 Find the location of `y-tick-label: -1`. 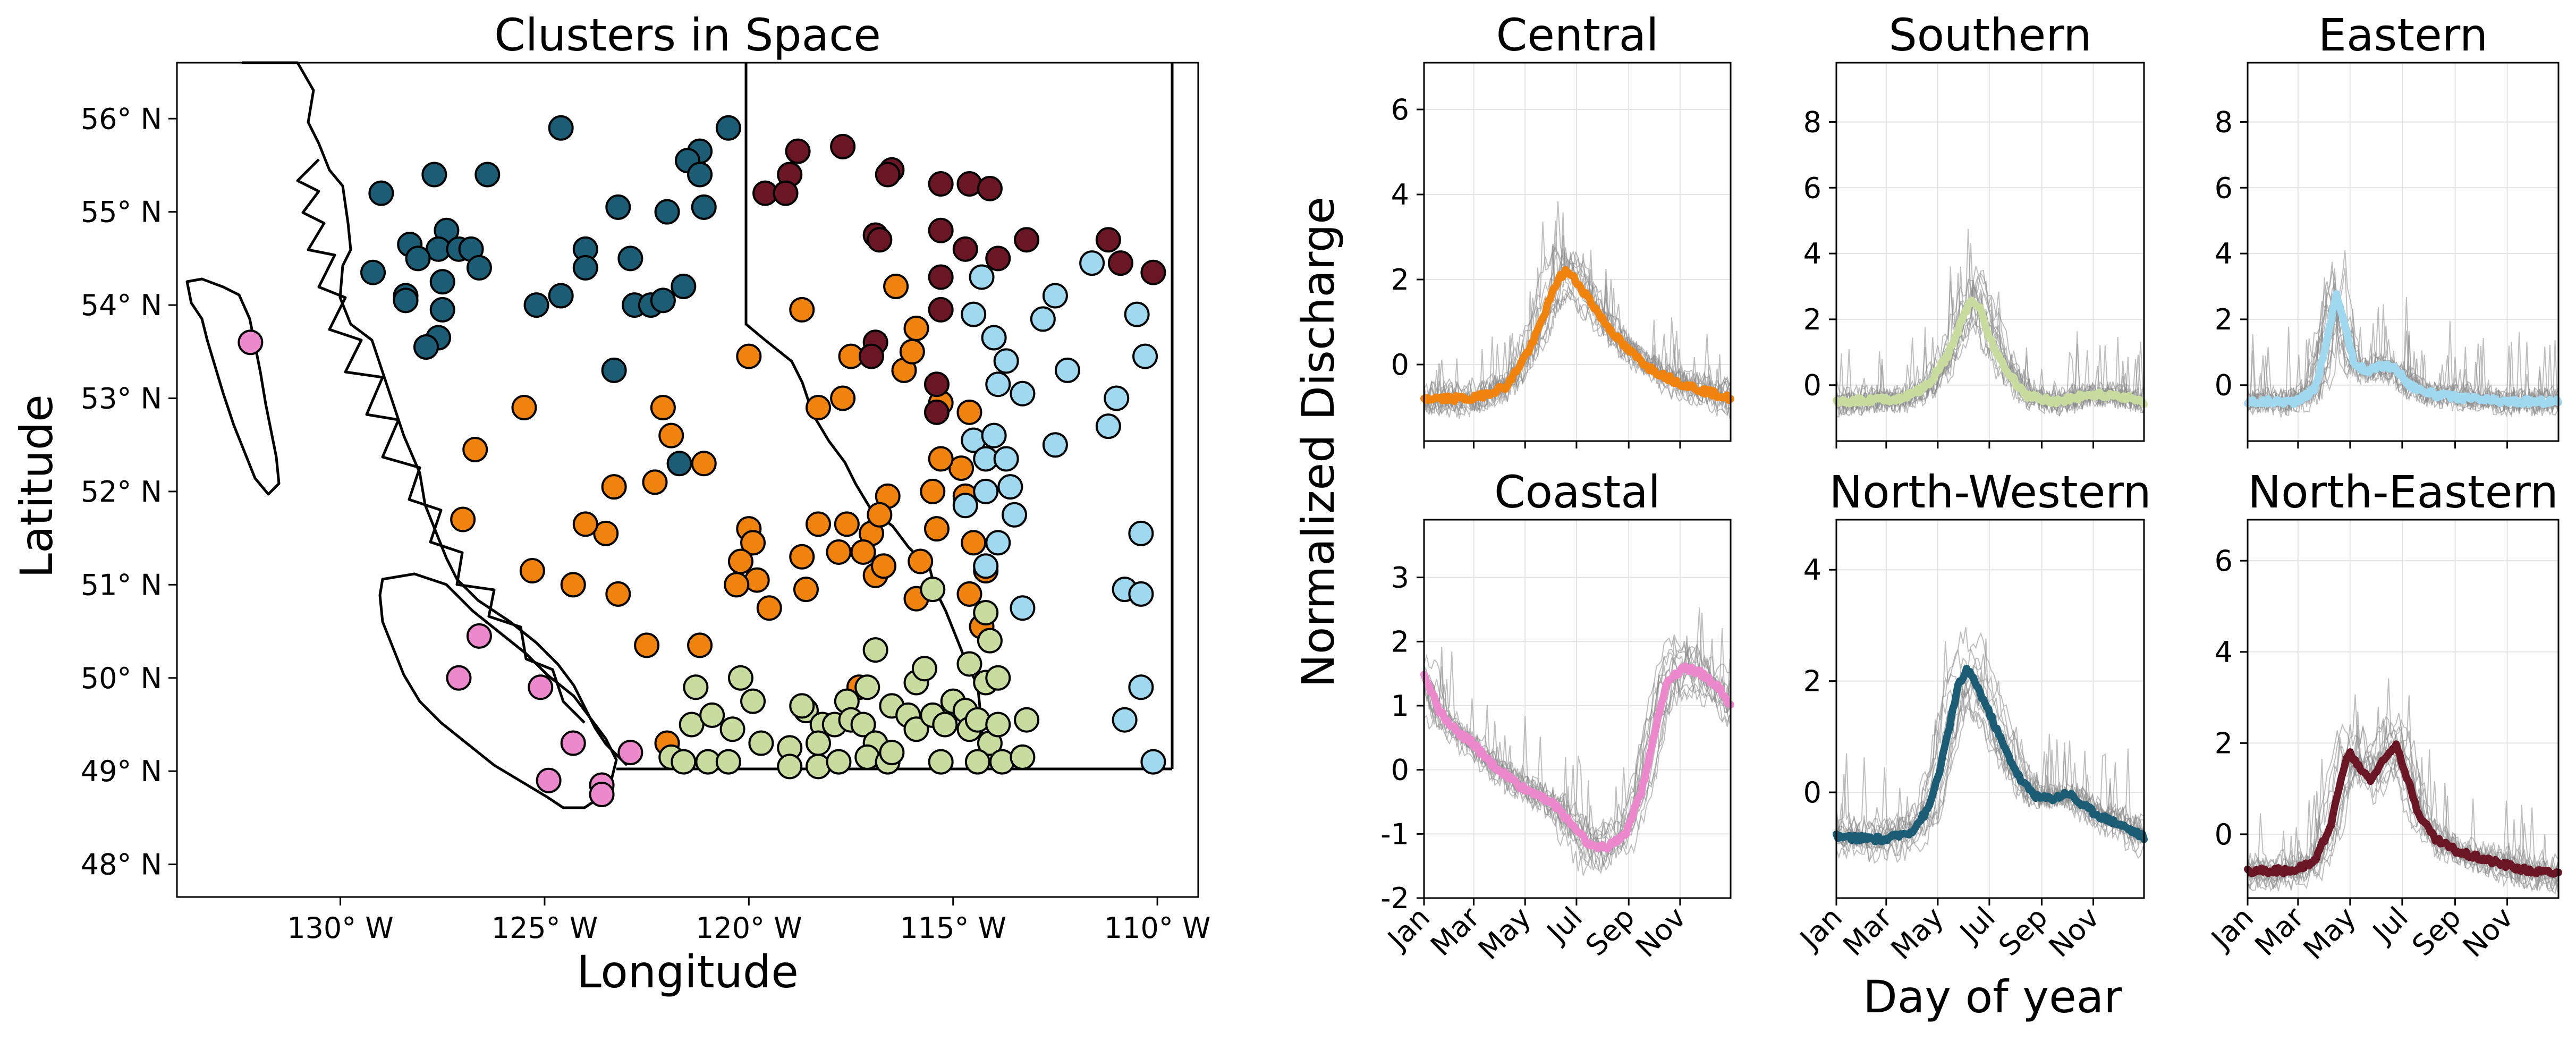

y-tick-label: -1 is located at coordinates (1394, 834).